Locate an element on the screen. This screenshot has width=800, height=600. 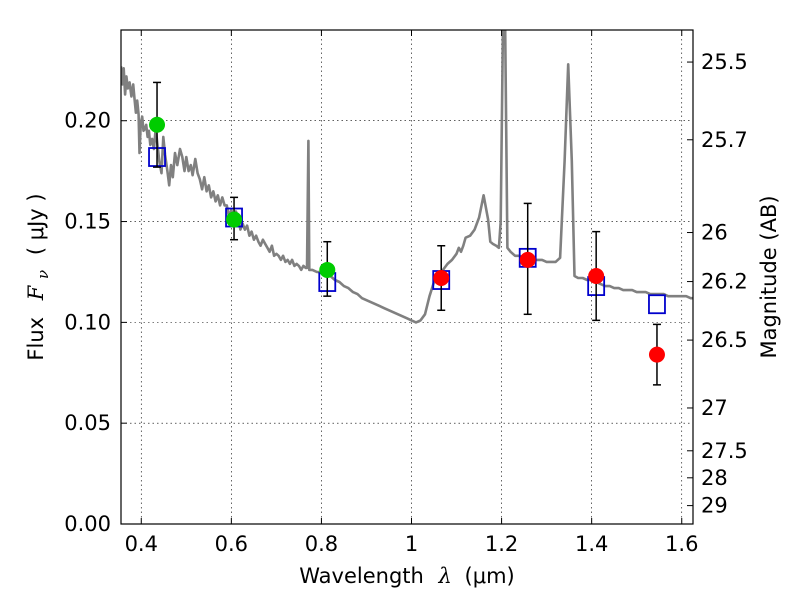
magnitude-tick-label: 29 is located at coordinates (714, 506).